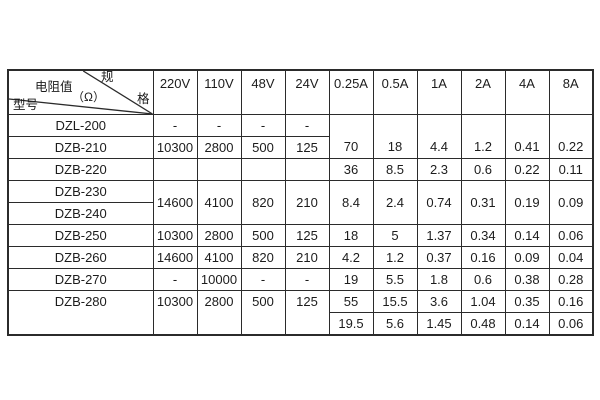 The width and height of the screenshot is (600, 400). Describe the element at coordinates (80, 213) in the screenshot. I see `model-cell: DZB-240` at that location.